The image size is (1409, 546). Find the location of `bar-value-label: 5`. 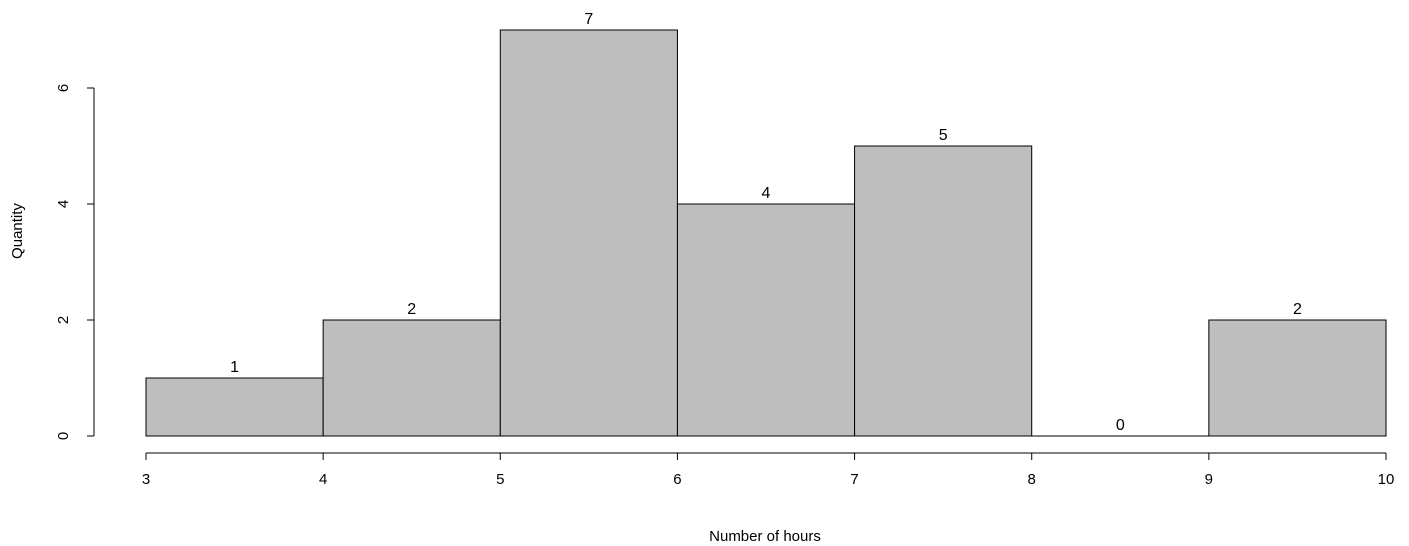

bar-value-label: 5 is located at coordinates (943, 135).